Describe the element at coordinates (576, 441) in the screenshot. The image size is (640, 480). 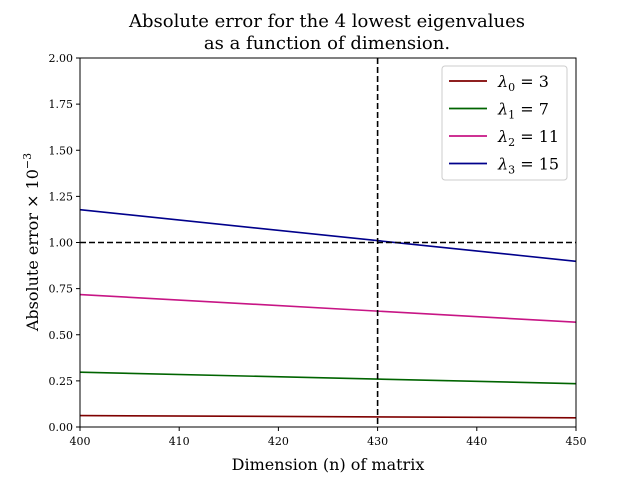
I see `x-tick-label: 450` at that location.